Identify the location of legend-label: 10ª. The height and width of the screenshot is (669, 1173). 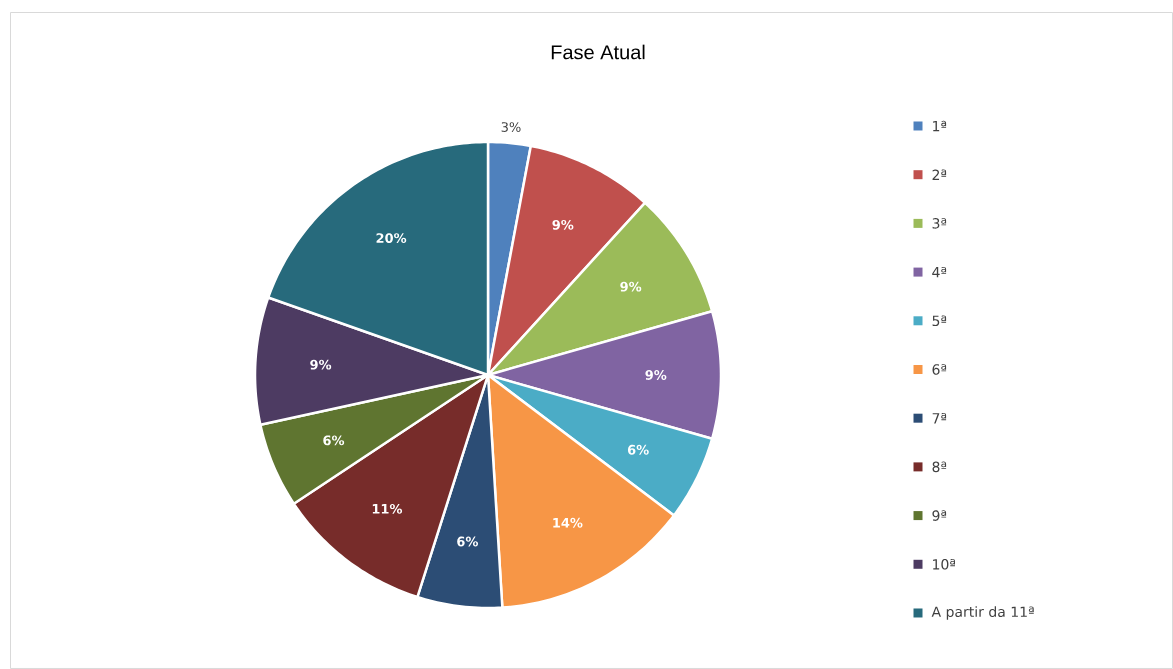
(944, 564).